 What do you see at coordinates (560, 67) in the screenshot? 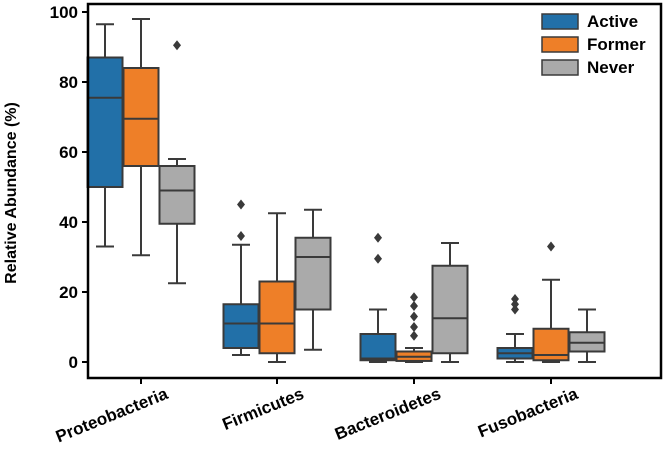
I see `legend-swatch-never` at bounding box center [560, 67].